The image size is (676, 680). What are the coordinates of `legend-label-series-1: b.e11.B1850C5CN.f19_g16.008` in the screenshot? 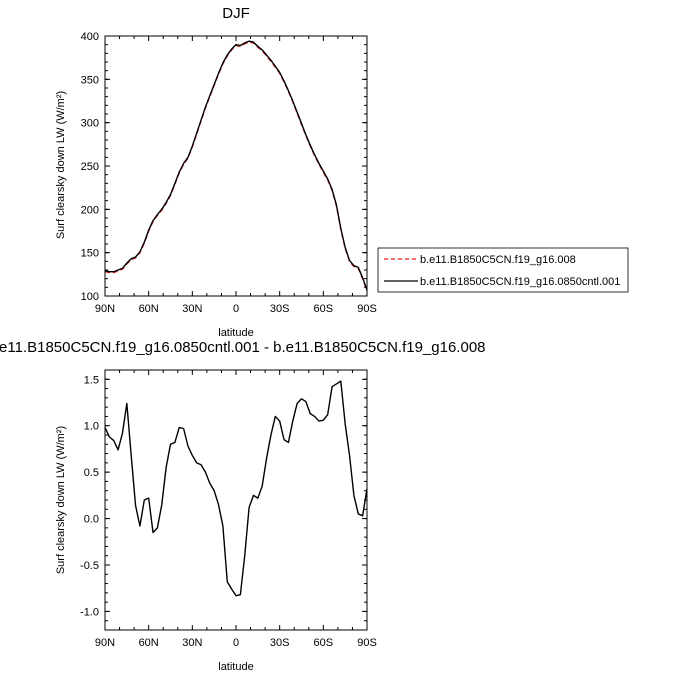 It's located at (498, 260).